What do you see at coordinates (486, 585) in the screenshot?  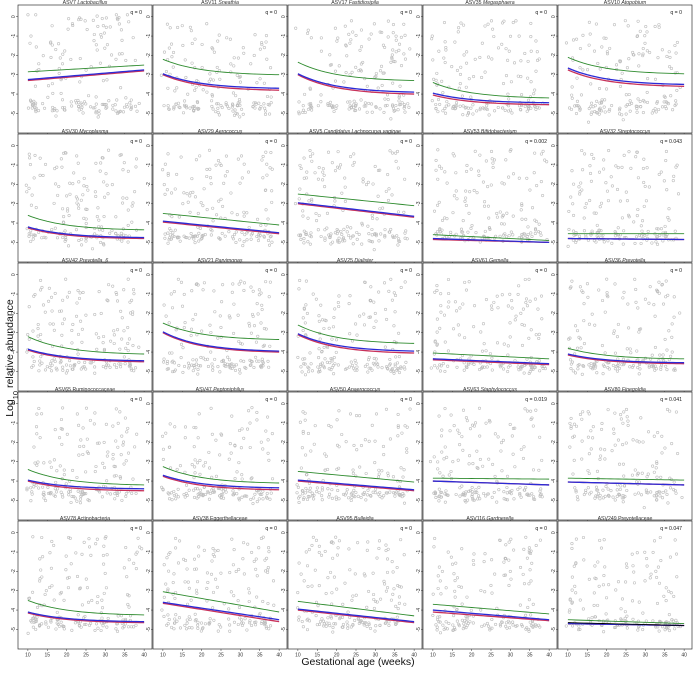 I see `scatter-points` at bounding box center [486, 585].